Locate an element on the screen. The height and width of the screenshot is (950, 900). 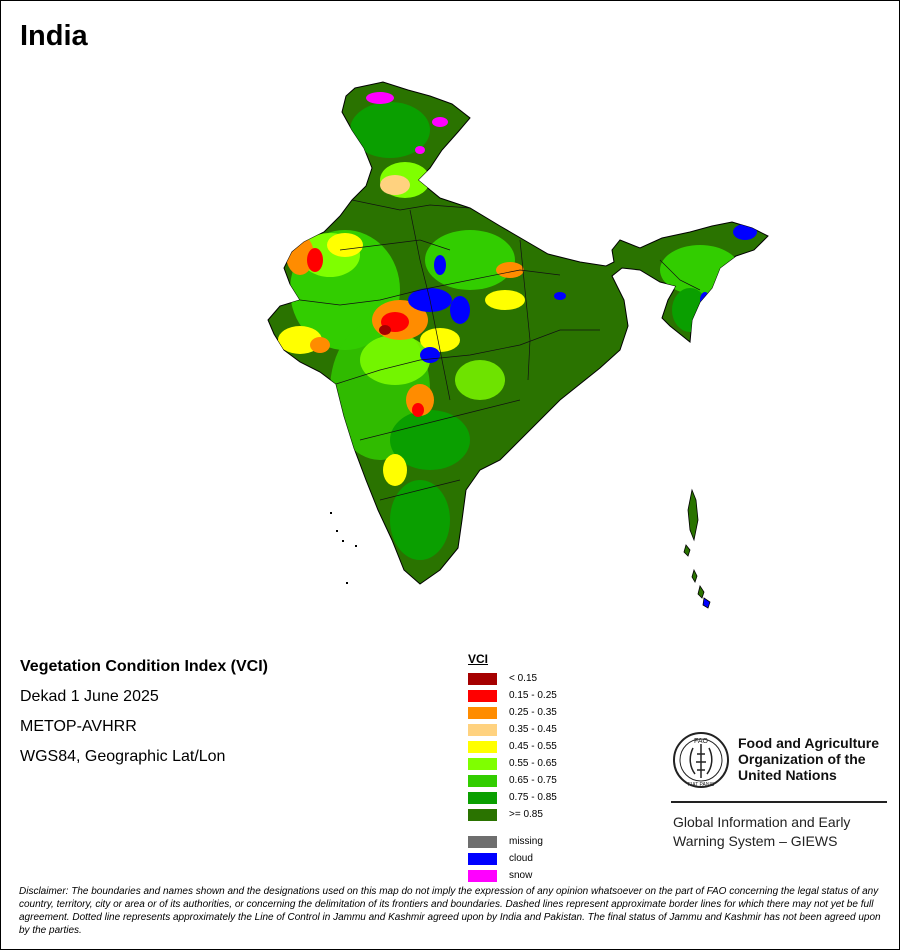
legend-label: 0.45 - 0.55 is located at coordinates (533, 746).